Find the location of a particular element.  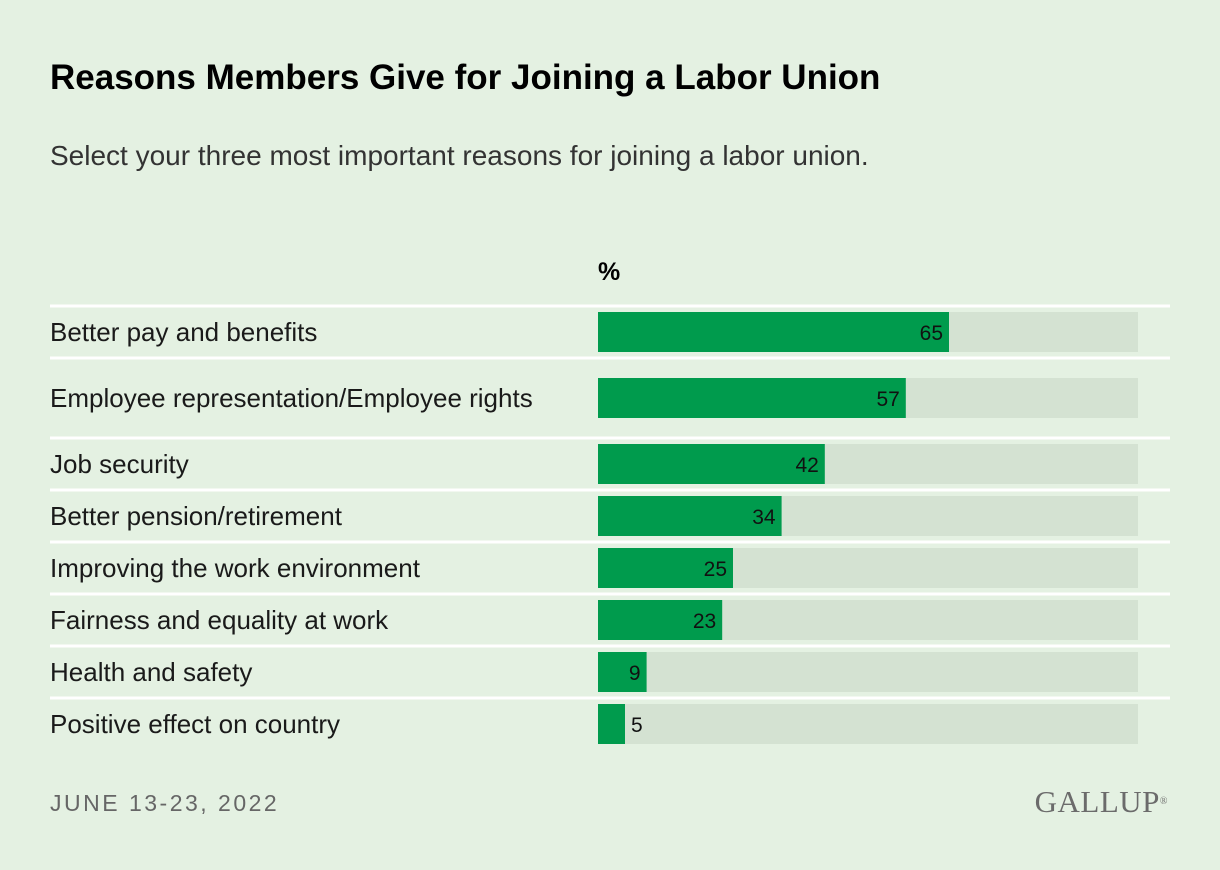

survey-date: JUNE 13-23, 2022 is located at coordinates (165, 803).